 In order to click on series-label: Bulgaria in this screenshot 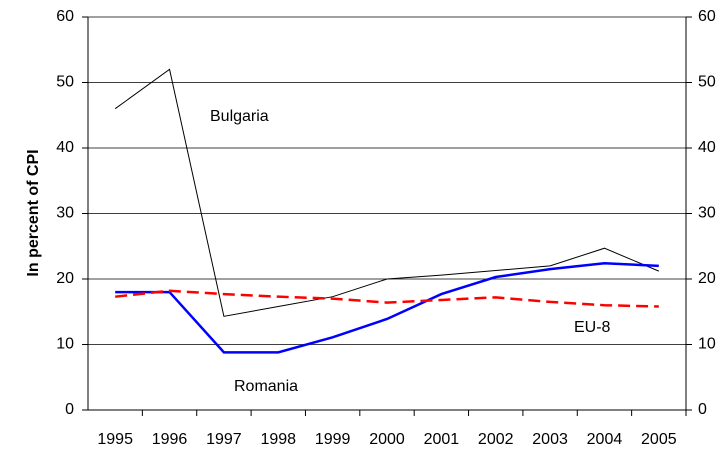, I will do `click(239, 116)`.